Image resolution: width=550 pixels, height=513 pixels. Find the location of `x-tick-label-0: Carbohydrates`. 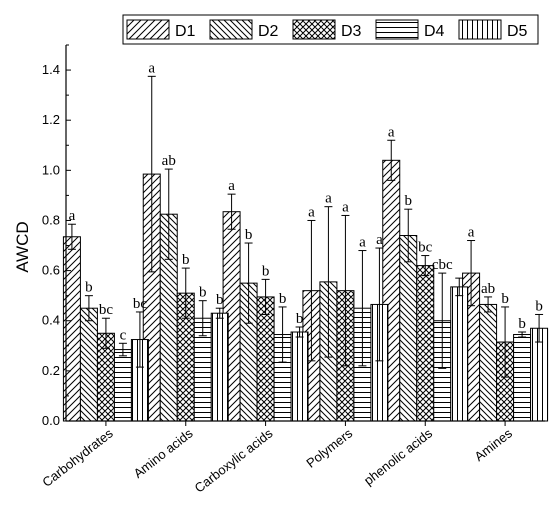

x-tick-label-0: Carbohydrates is located at coordinates (77, 457).